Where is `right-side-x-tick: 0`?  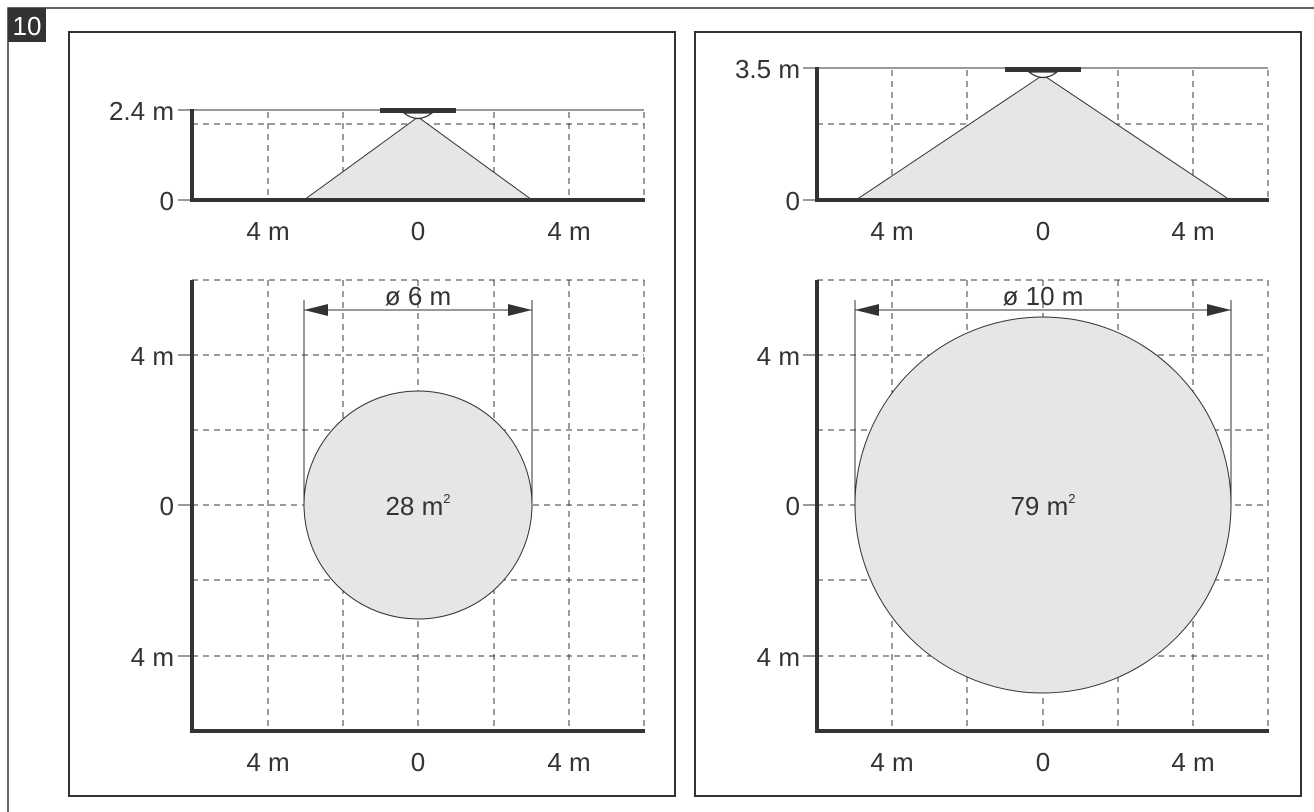 right-side-x-tick: 0 is located at coordinates (1043, 231).